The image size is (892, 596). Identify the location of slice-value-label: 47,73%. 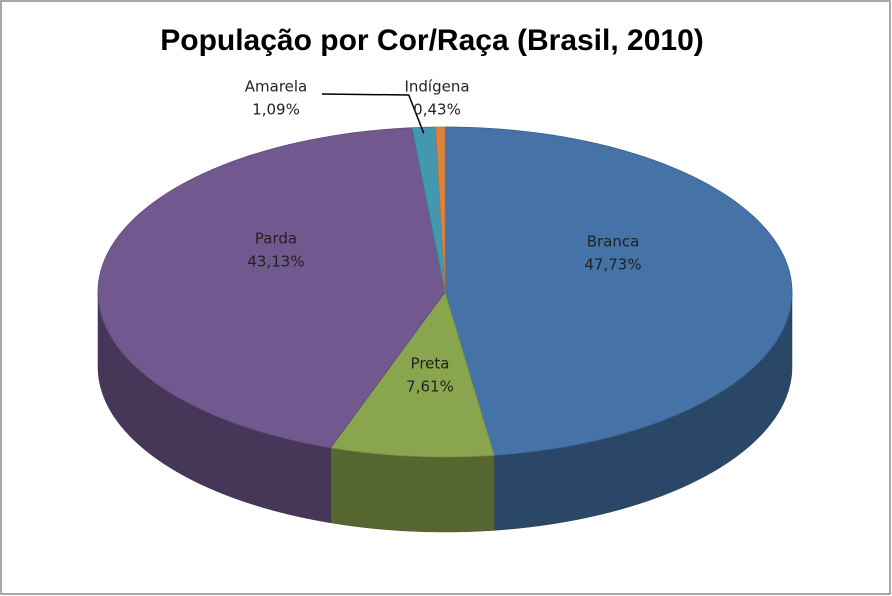
(612, 265).